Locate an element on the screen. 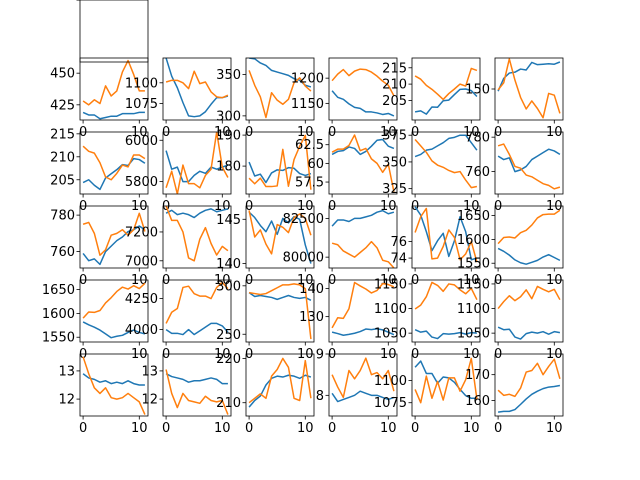 Image resolution: width=640 pixels, height=480 pixels. subplot-26: 12 13 0 10 is located at coordinates (186, 394).